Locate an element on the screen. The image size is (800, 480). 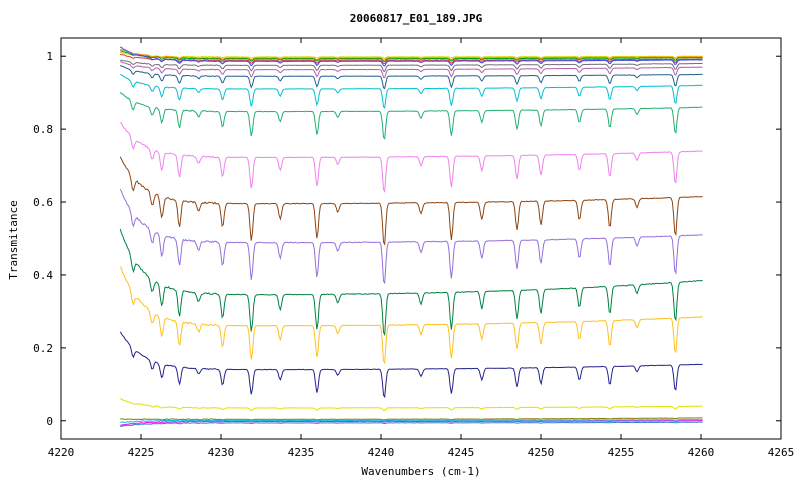
x-tick-label: 4220 is located at coordinates (61, 452).